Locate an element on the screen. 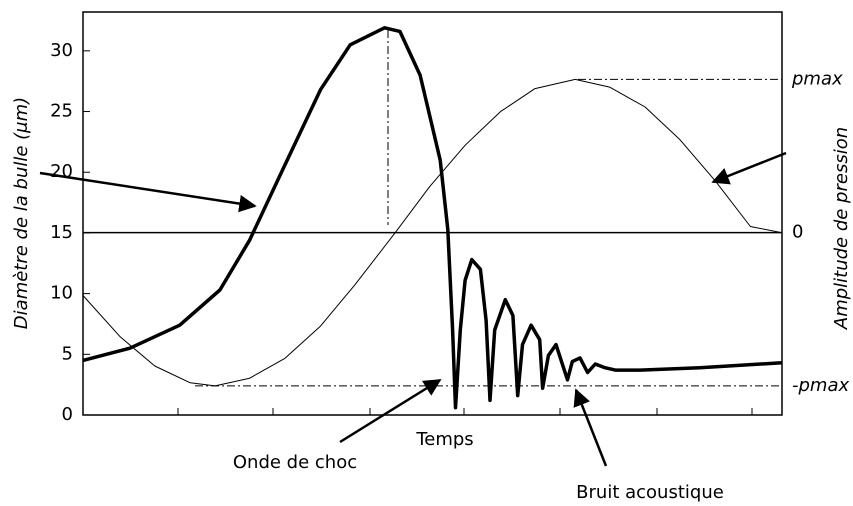 This screenshot has width=853, height=506. x-tick-marks is located at coordinates (465, 411).